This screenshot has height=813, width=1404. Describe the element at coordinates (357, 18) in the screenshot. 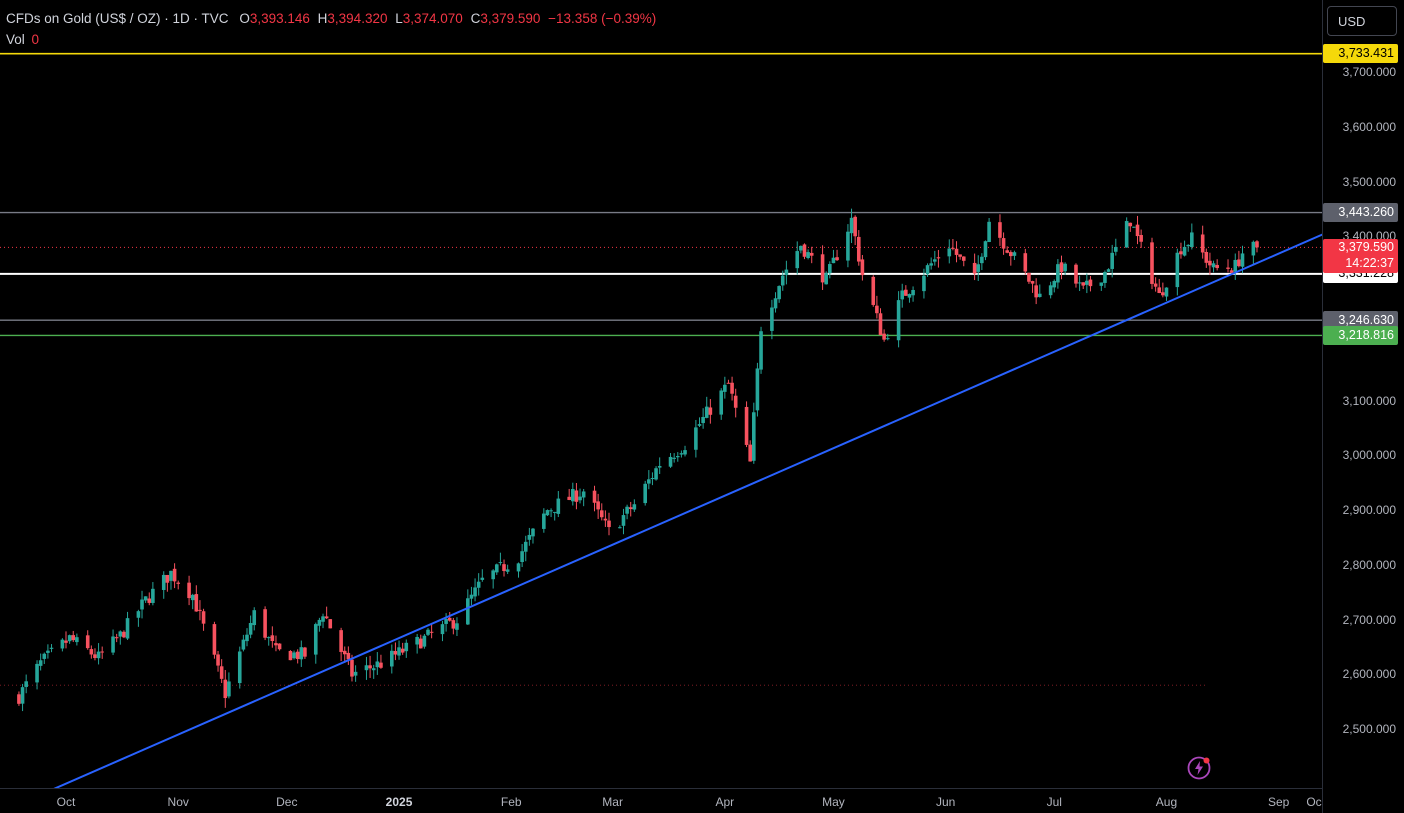

I see `high-value: 3,394.320` at that location.